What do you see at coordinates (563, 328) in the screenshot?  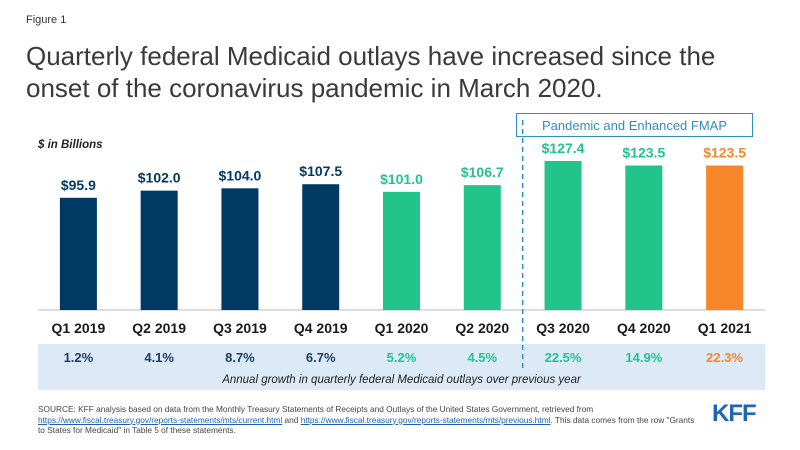 I see `x-tick-label: Q3 2020` at bounding box center [563, 328].